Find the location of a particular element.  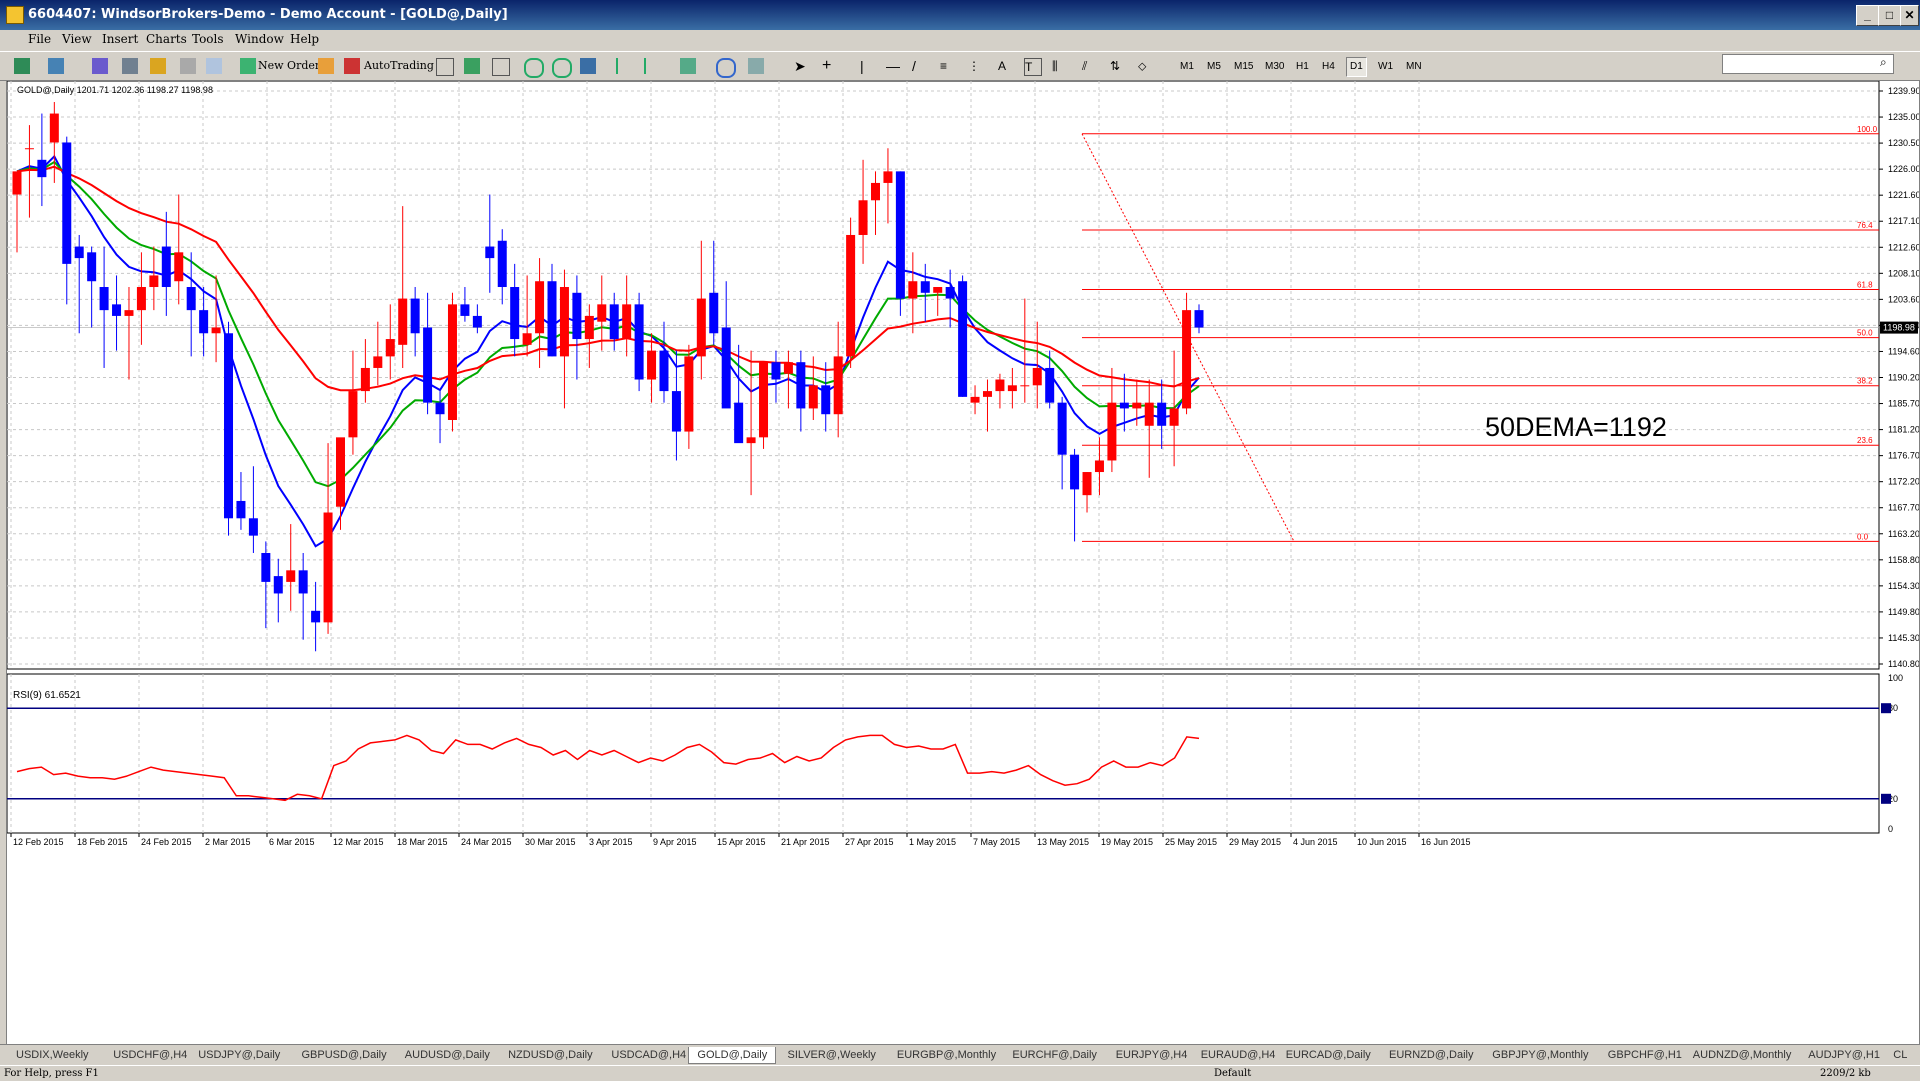

timeframe-m5: M5 is located at coordinates (1214, 66).